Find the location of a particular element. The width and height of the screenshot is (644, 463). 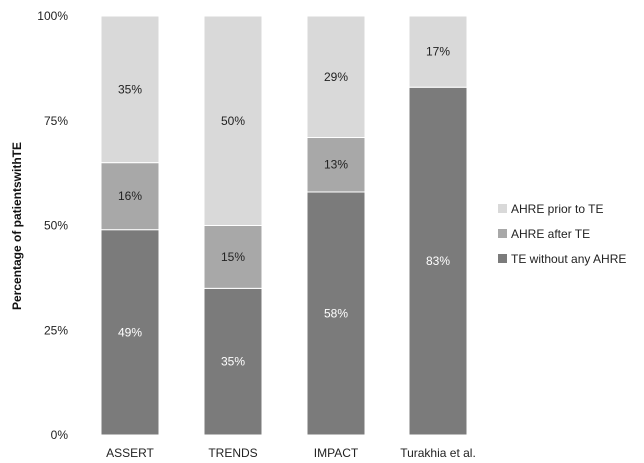

y-axis-ticks: 0% 25% 50% 75% 100% is located at coordinates (52, 225).